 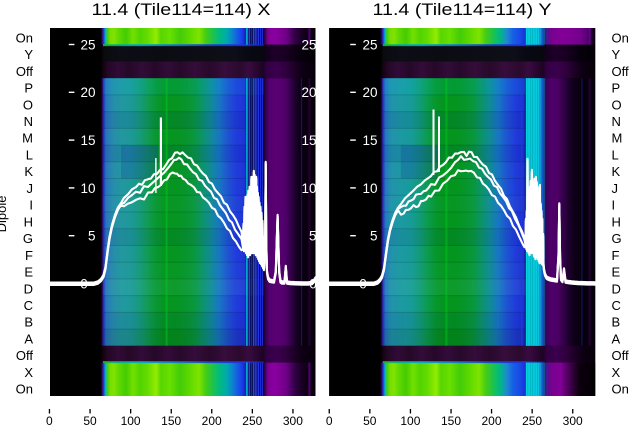 What do you see at coordinates (181, 10) in the screenshot?
I see `svg-text: 11.4 (Tile114=114) X` at bounding box center [181, 10].